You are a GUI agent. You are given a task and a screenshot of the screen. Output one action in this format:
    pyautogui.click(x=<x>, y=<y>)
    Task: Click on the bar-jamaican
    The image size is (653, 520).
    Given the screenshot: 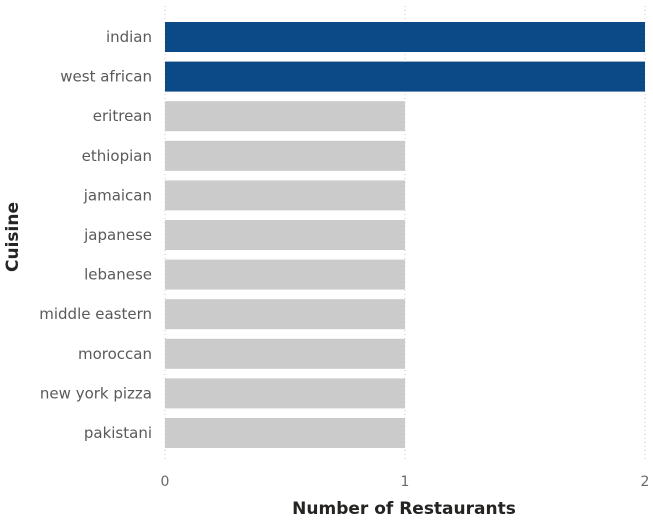 What is the action you would take?
    pyautogui.click(x=285, y=195)
    